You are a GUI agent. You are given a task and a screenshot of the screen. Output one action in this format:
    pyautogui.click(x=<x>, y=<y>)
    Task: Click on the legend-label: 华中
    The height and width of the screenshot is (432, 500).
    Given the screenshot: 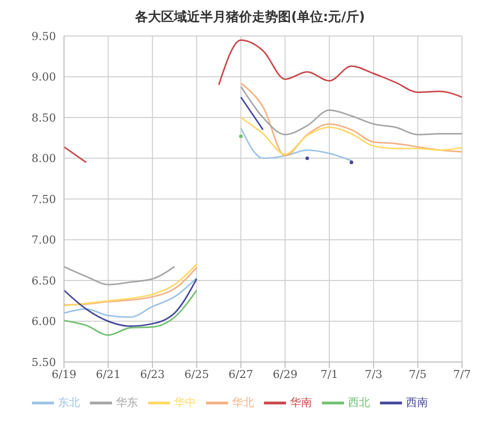 What is the action you would take?
    pyautogui.click(x=185, y=403)
    